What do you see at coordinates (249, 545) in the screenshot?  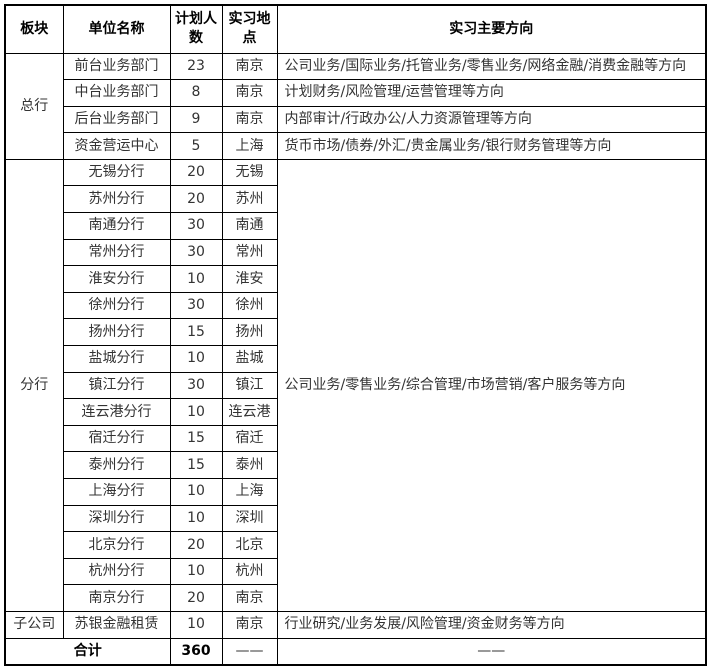 I see `location-cell: 北京` at bounding box center [249, 545].